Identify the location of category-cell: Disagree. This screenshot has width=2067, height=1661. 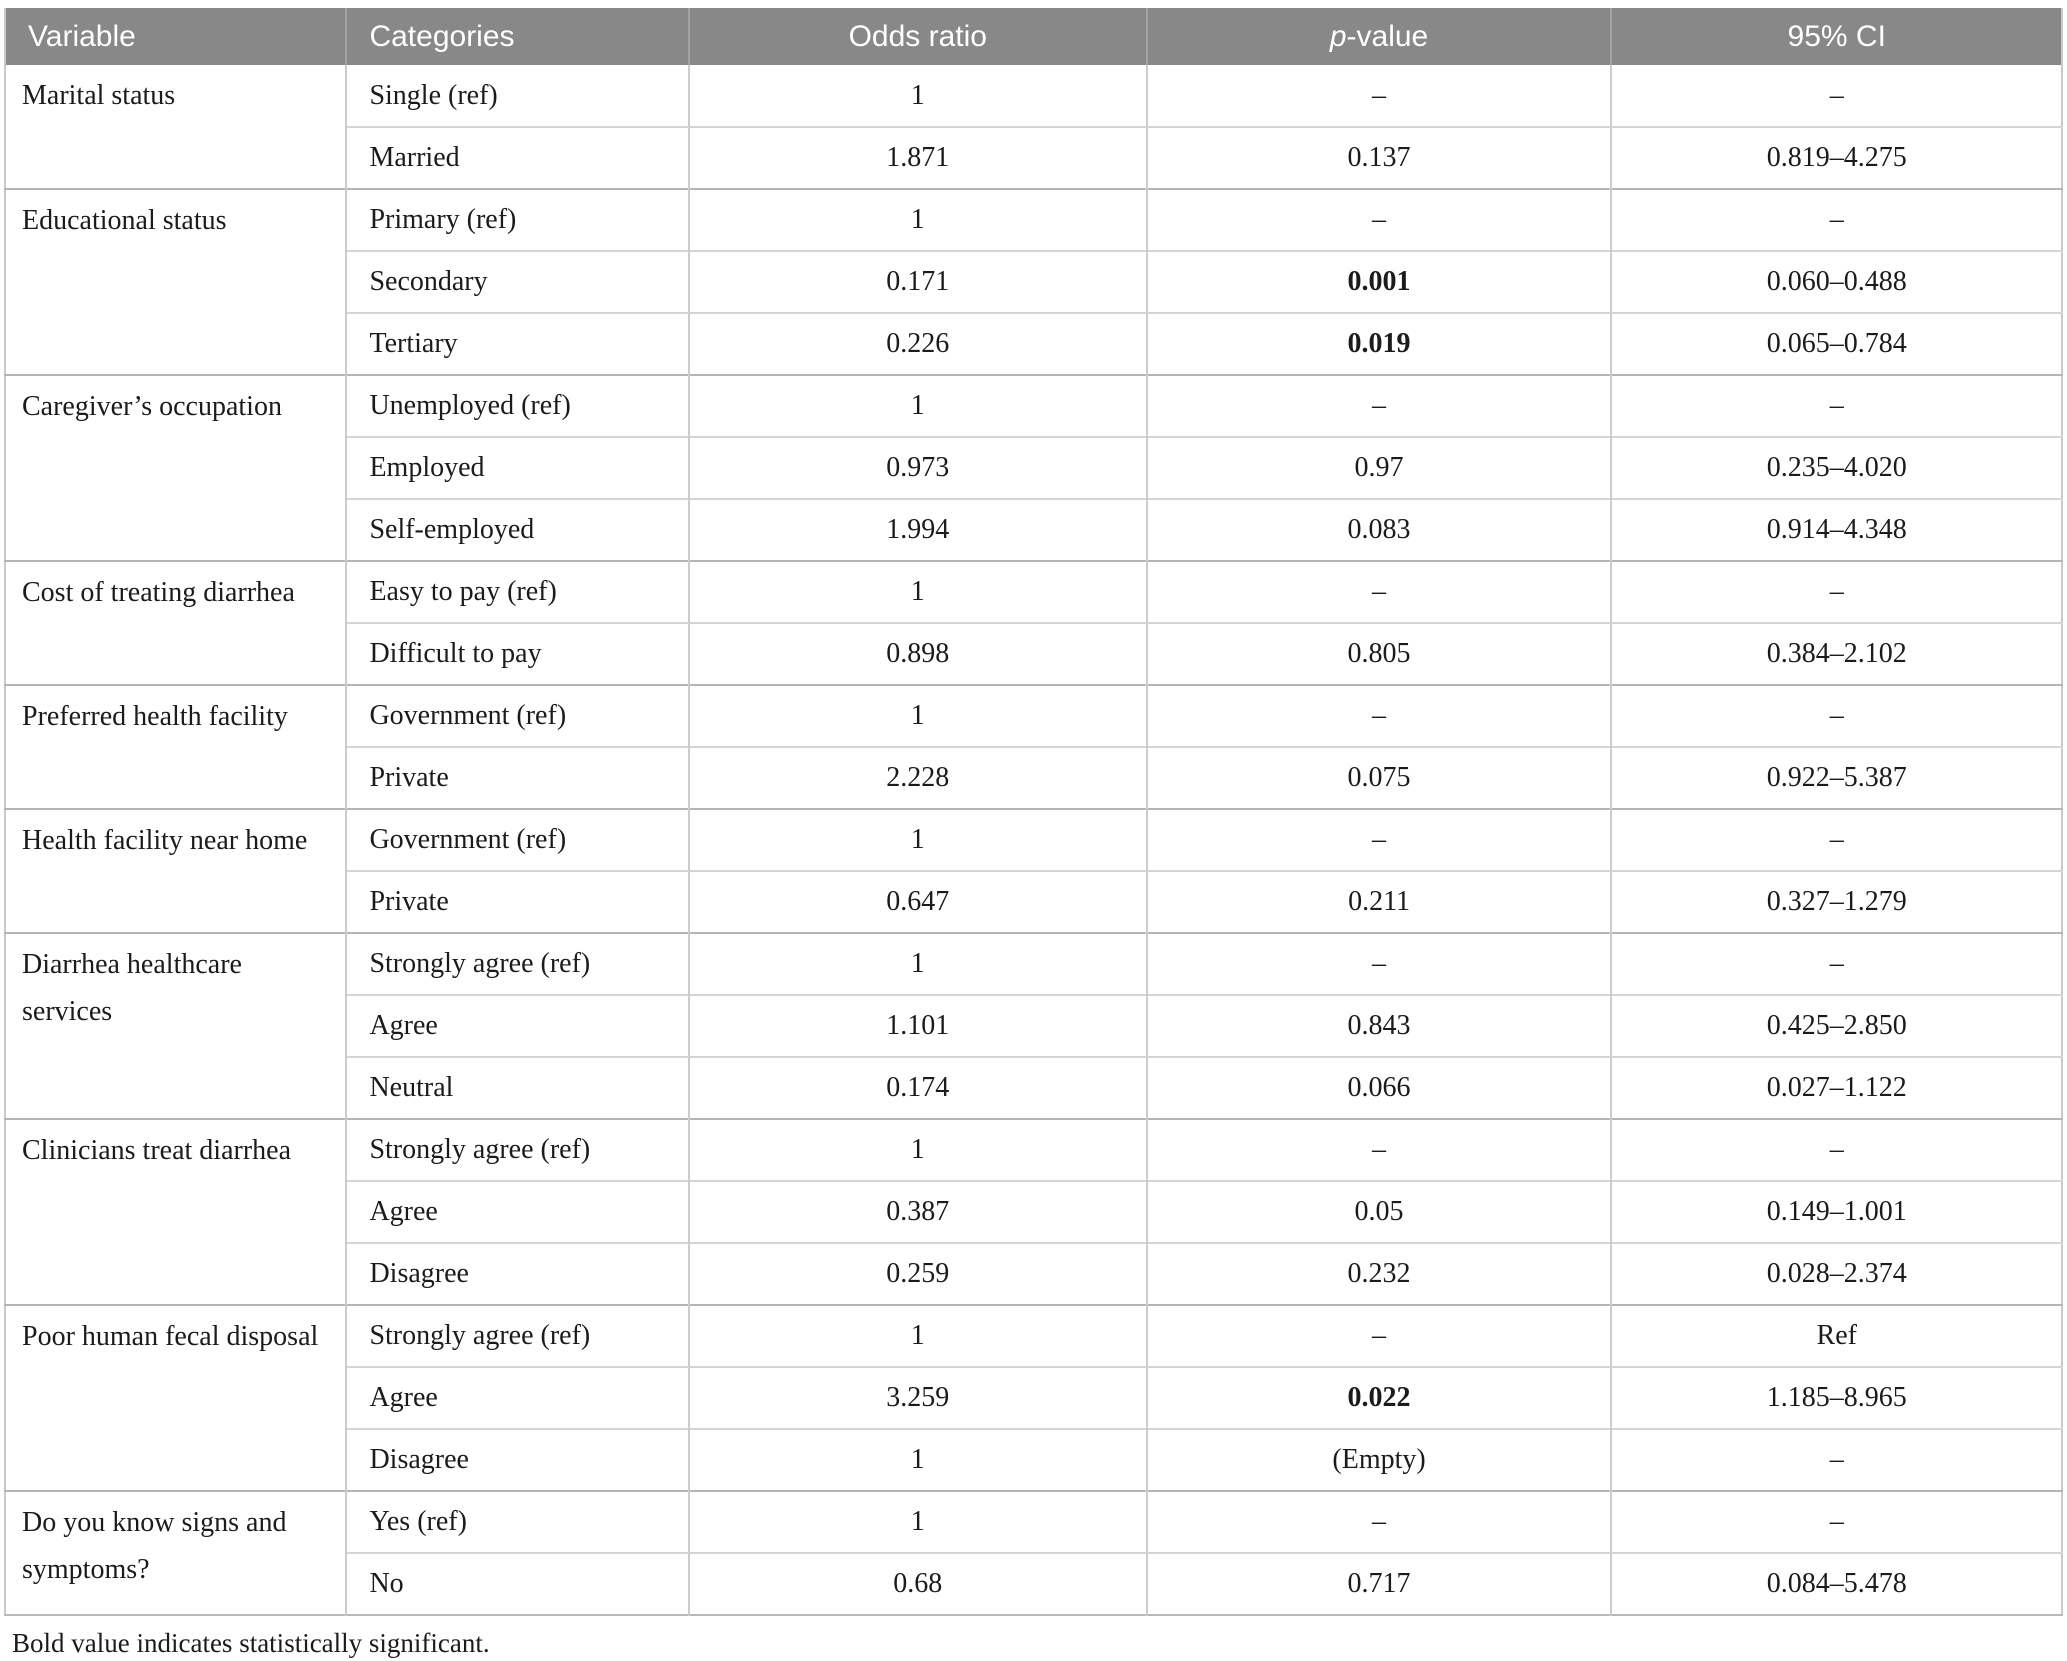
(518, 1273).